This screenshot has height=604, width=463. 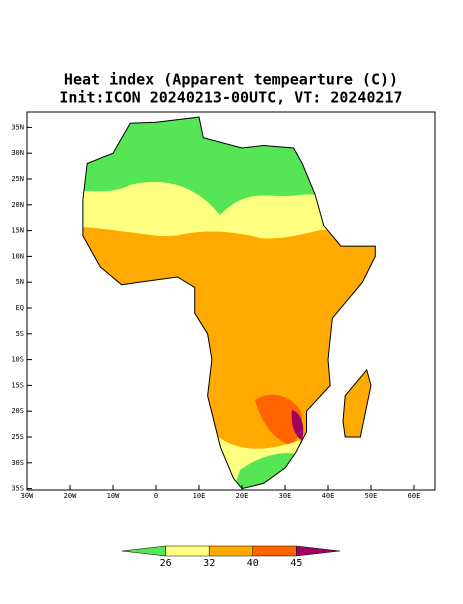 I want to click on lat-tick-label: 10S, so click(x=17, y=360).